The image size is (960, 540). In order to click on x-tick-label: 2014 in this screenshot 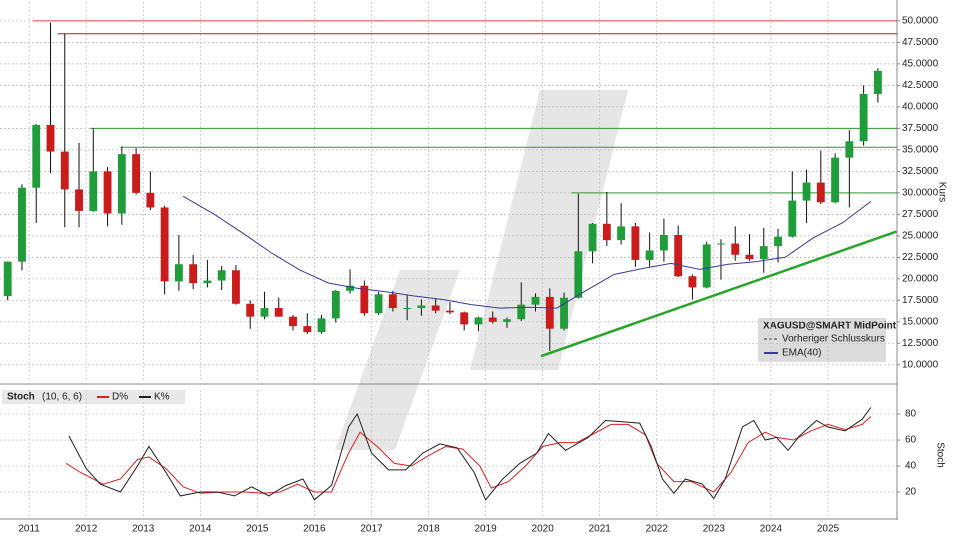, I will do `click(200, 529)`.